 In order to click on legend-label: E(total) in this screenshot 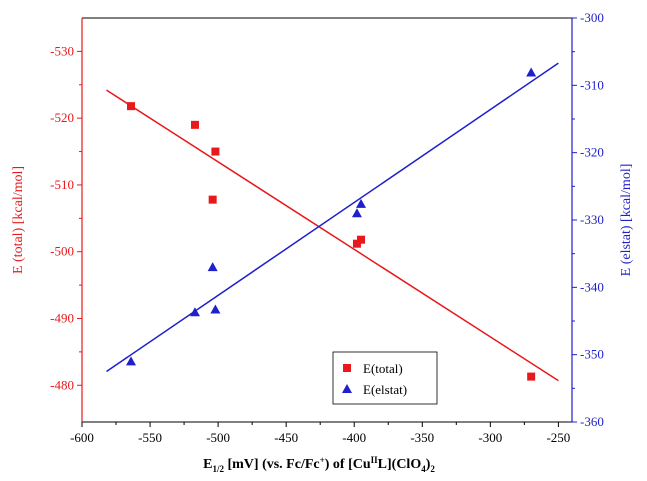, I will do `click(383, 368)`.